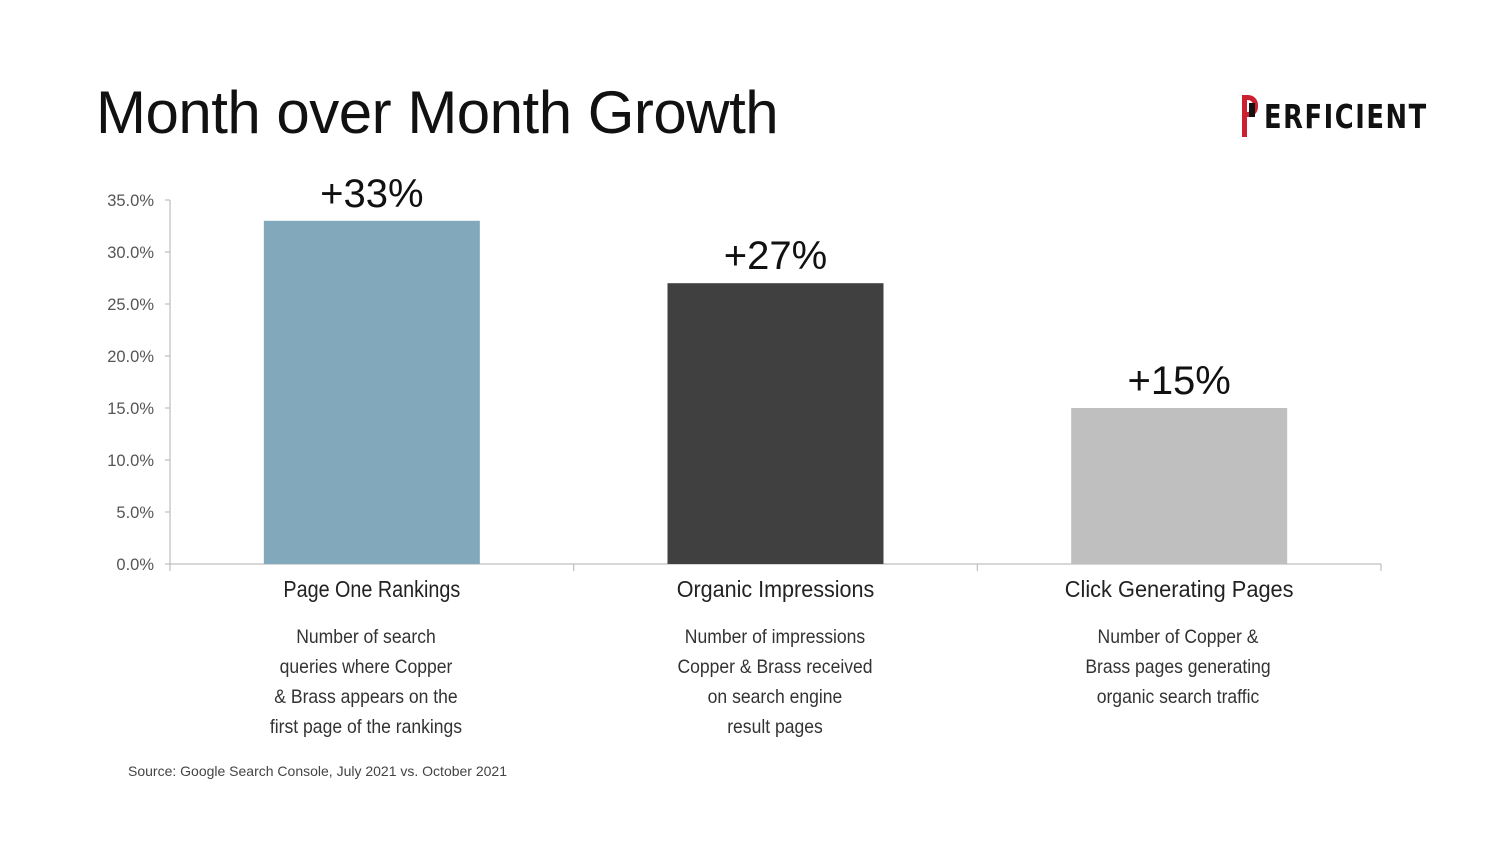  I want to click on perficient-logo: ERFICIENT ®, so click(1357, 116).